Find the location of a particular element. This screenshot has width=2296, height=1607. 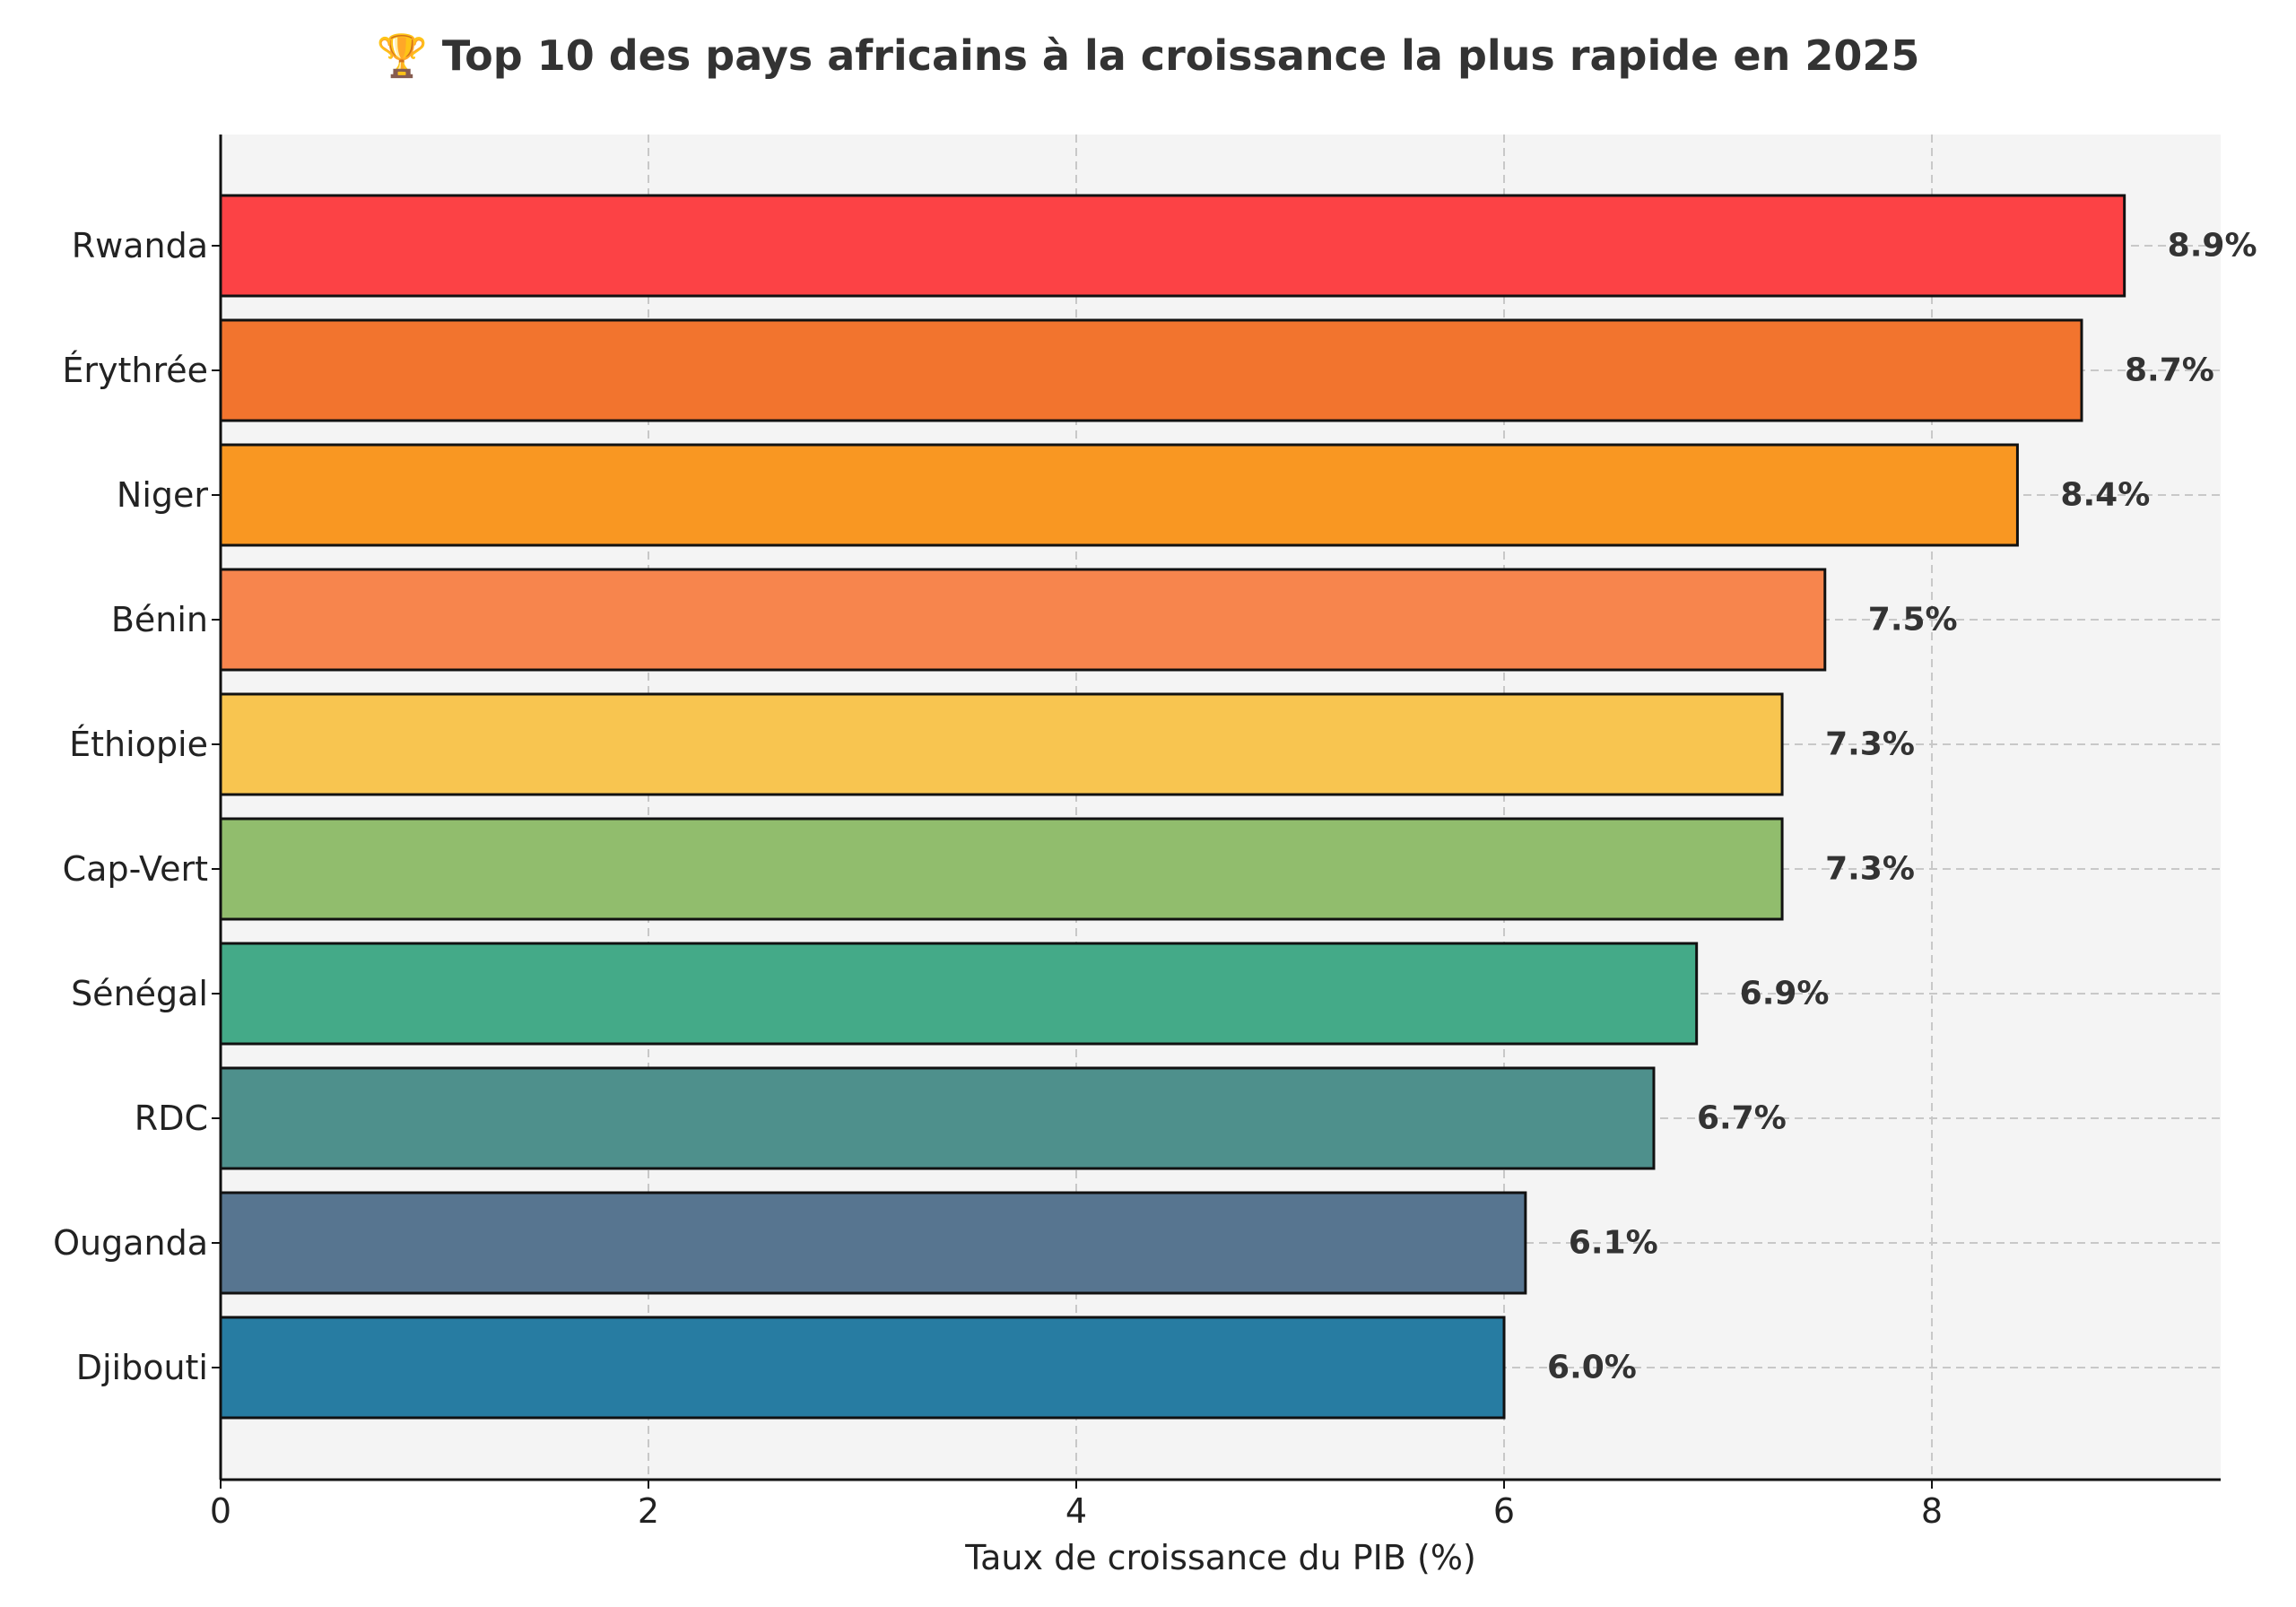

x-ticks: 0 2 4 6 8 is located at coordinates (1076, 1506).